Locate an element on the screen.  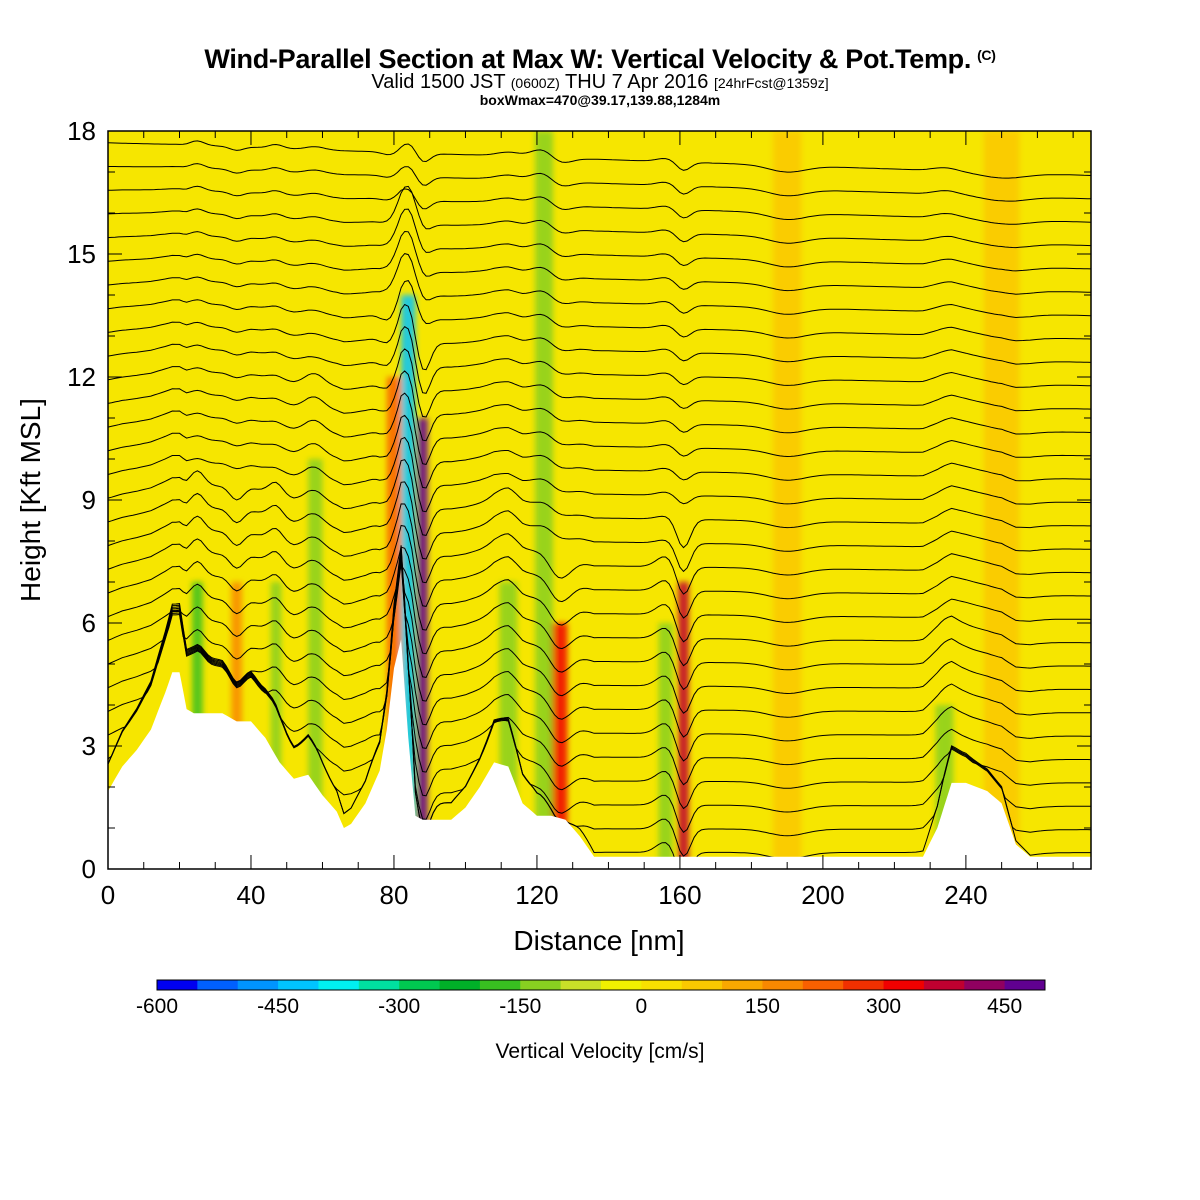
y-tick-label: 6 is located at coordinates (89, 623).